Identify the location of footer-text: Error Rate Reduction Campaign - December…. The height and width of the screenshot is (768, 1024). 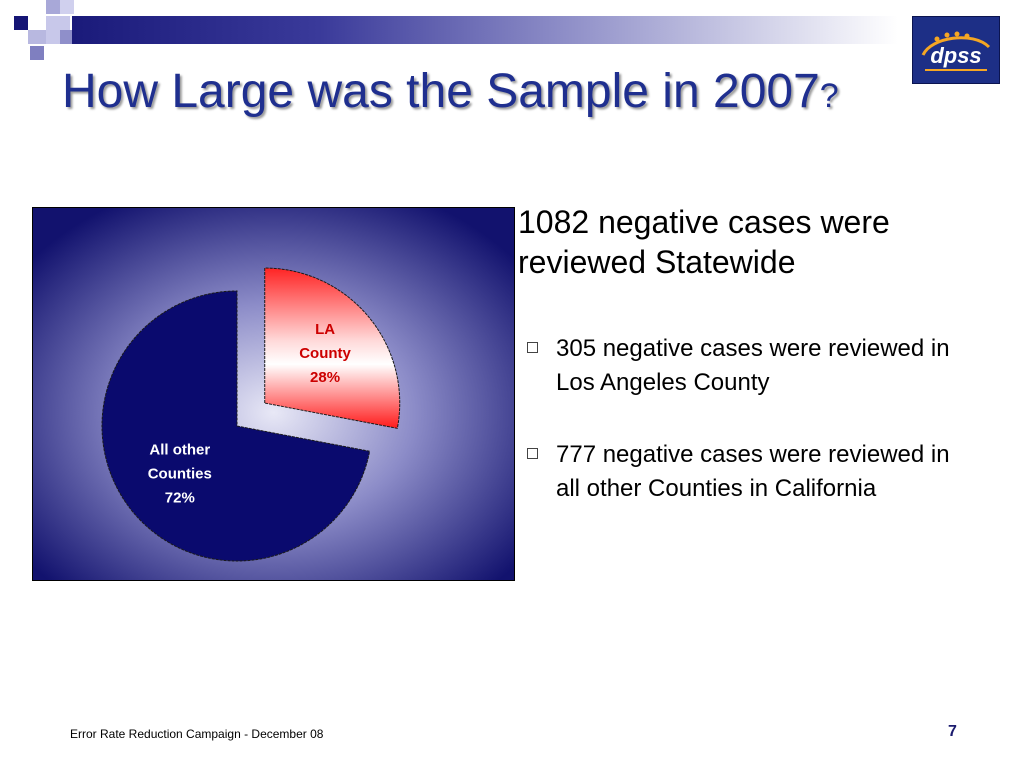
(197, 734).